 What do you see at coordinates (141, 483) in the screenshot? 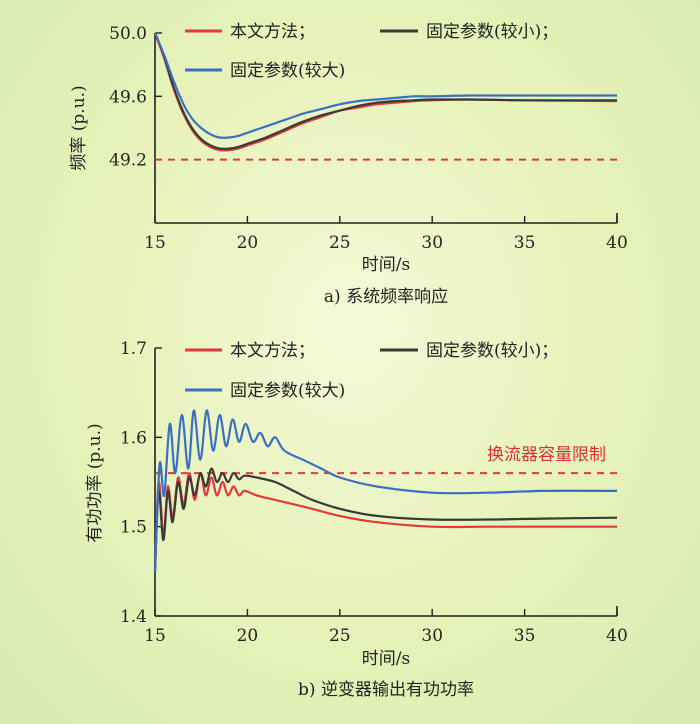
I see `y-ticks: 1.4 1.5 1.6 1.7` at bounding box center [141, 483].